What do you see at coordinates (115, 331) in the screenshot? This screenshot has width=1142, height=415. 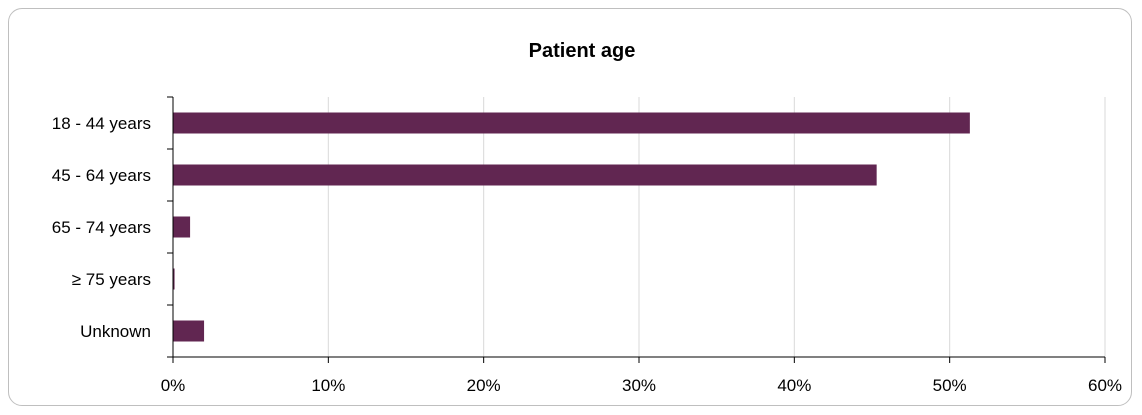 I see `category-label: Unknown` at bounding box center [115, 331].